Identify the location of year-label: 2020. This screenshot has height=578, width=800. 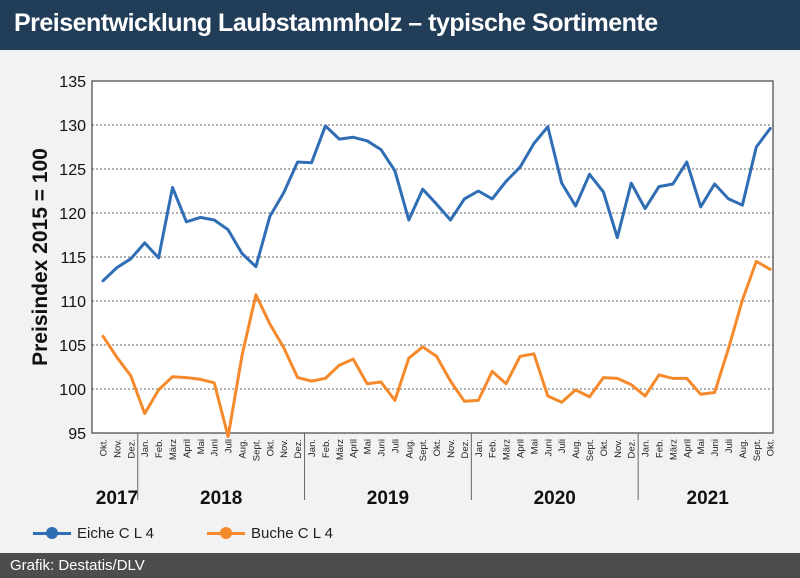
(555, 498).